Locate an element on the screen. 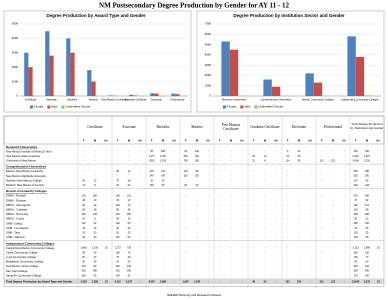 Image resolution: width=388 pixels, height=300 pixels. row-label: Eastern New Mexico University is located at coordinates (25, 171).